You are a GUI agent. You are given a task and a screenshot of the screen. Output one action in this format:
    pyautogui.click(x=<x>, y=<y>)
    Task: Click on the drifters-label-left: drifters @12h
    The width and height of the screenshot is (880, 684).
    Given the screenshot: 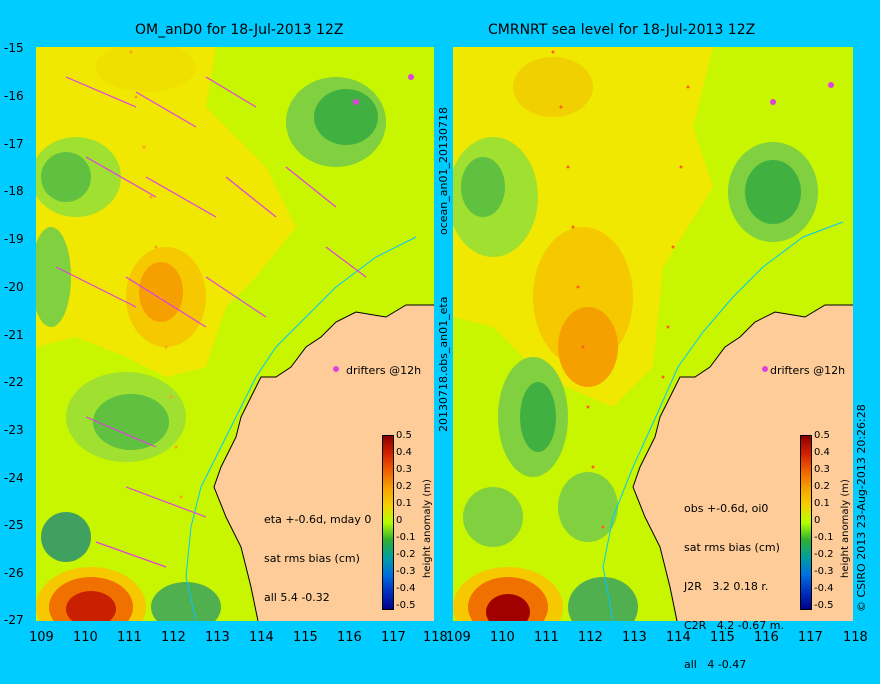 What is the action you would take?
    pyautogui.click(x=384, y=370)
    